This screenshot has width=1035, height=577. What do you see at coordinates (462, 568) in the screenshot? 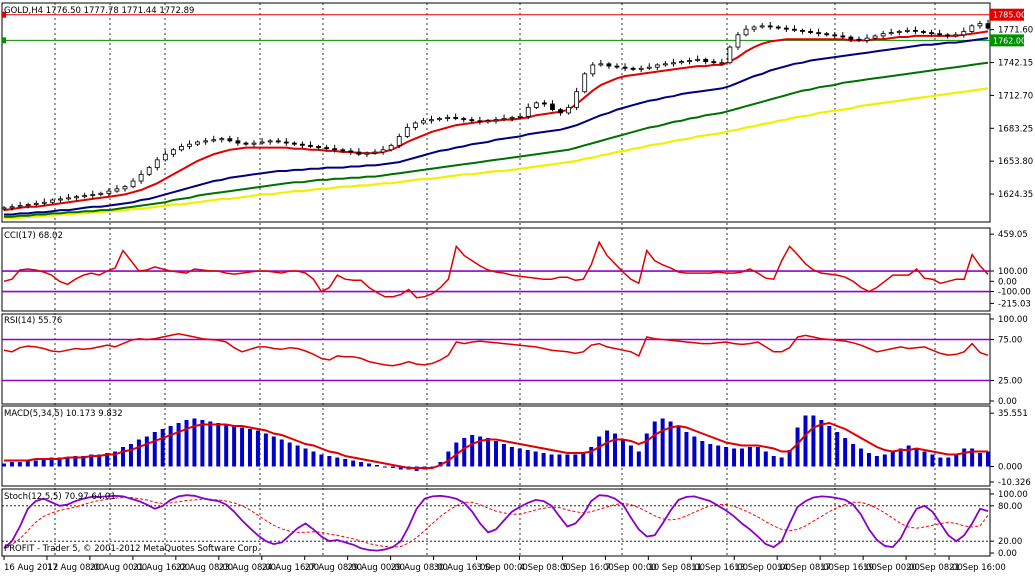
I see `x-tick-label: 30 Aug 16:00` at bounding box center [462, 568].